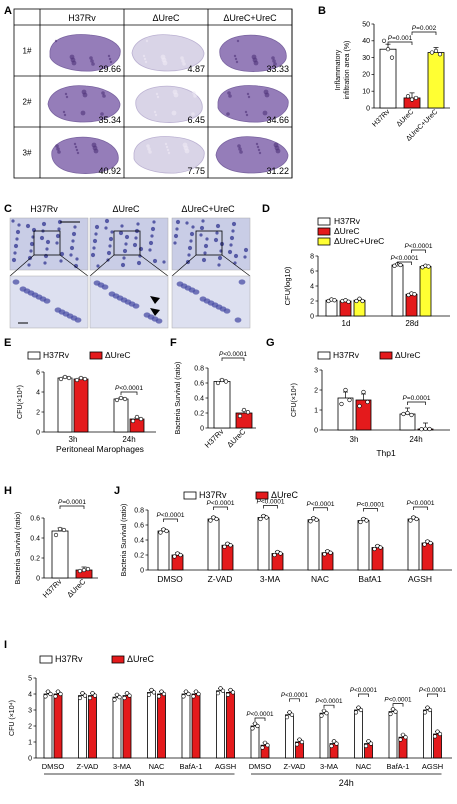  I want to click on panel-label-I: I, so click(5, 645).